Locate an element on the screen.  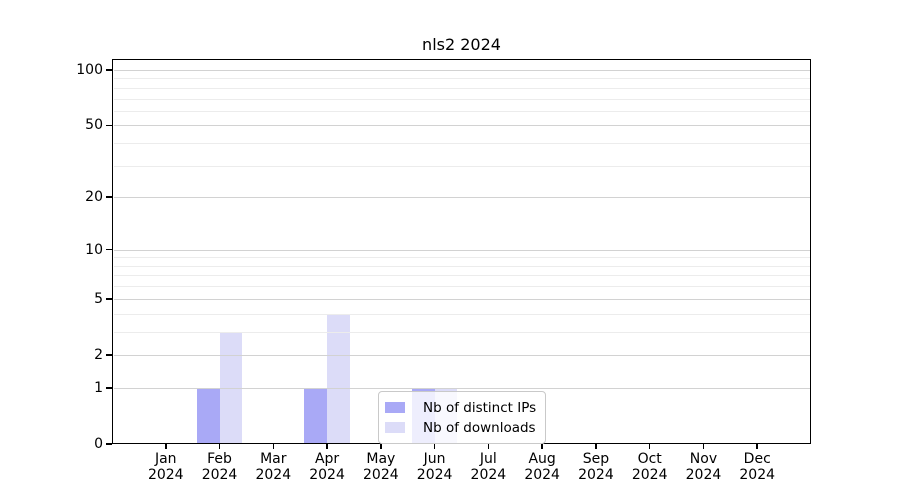
bar-downloads is located at coordinates (338, 378).